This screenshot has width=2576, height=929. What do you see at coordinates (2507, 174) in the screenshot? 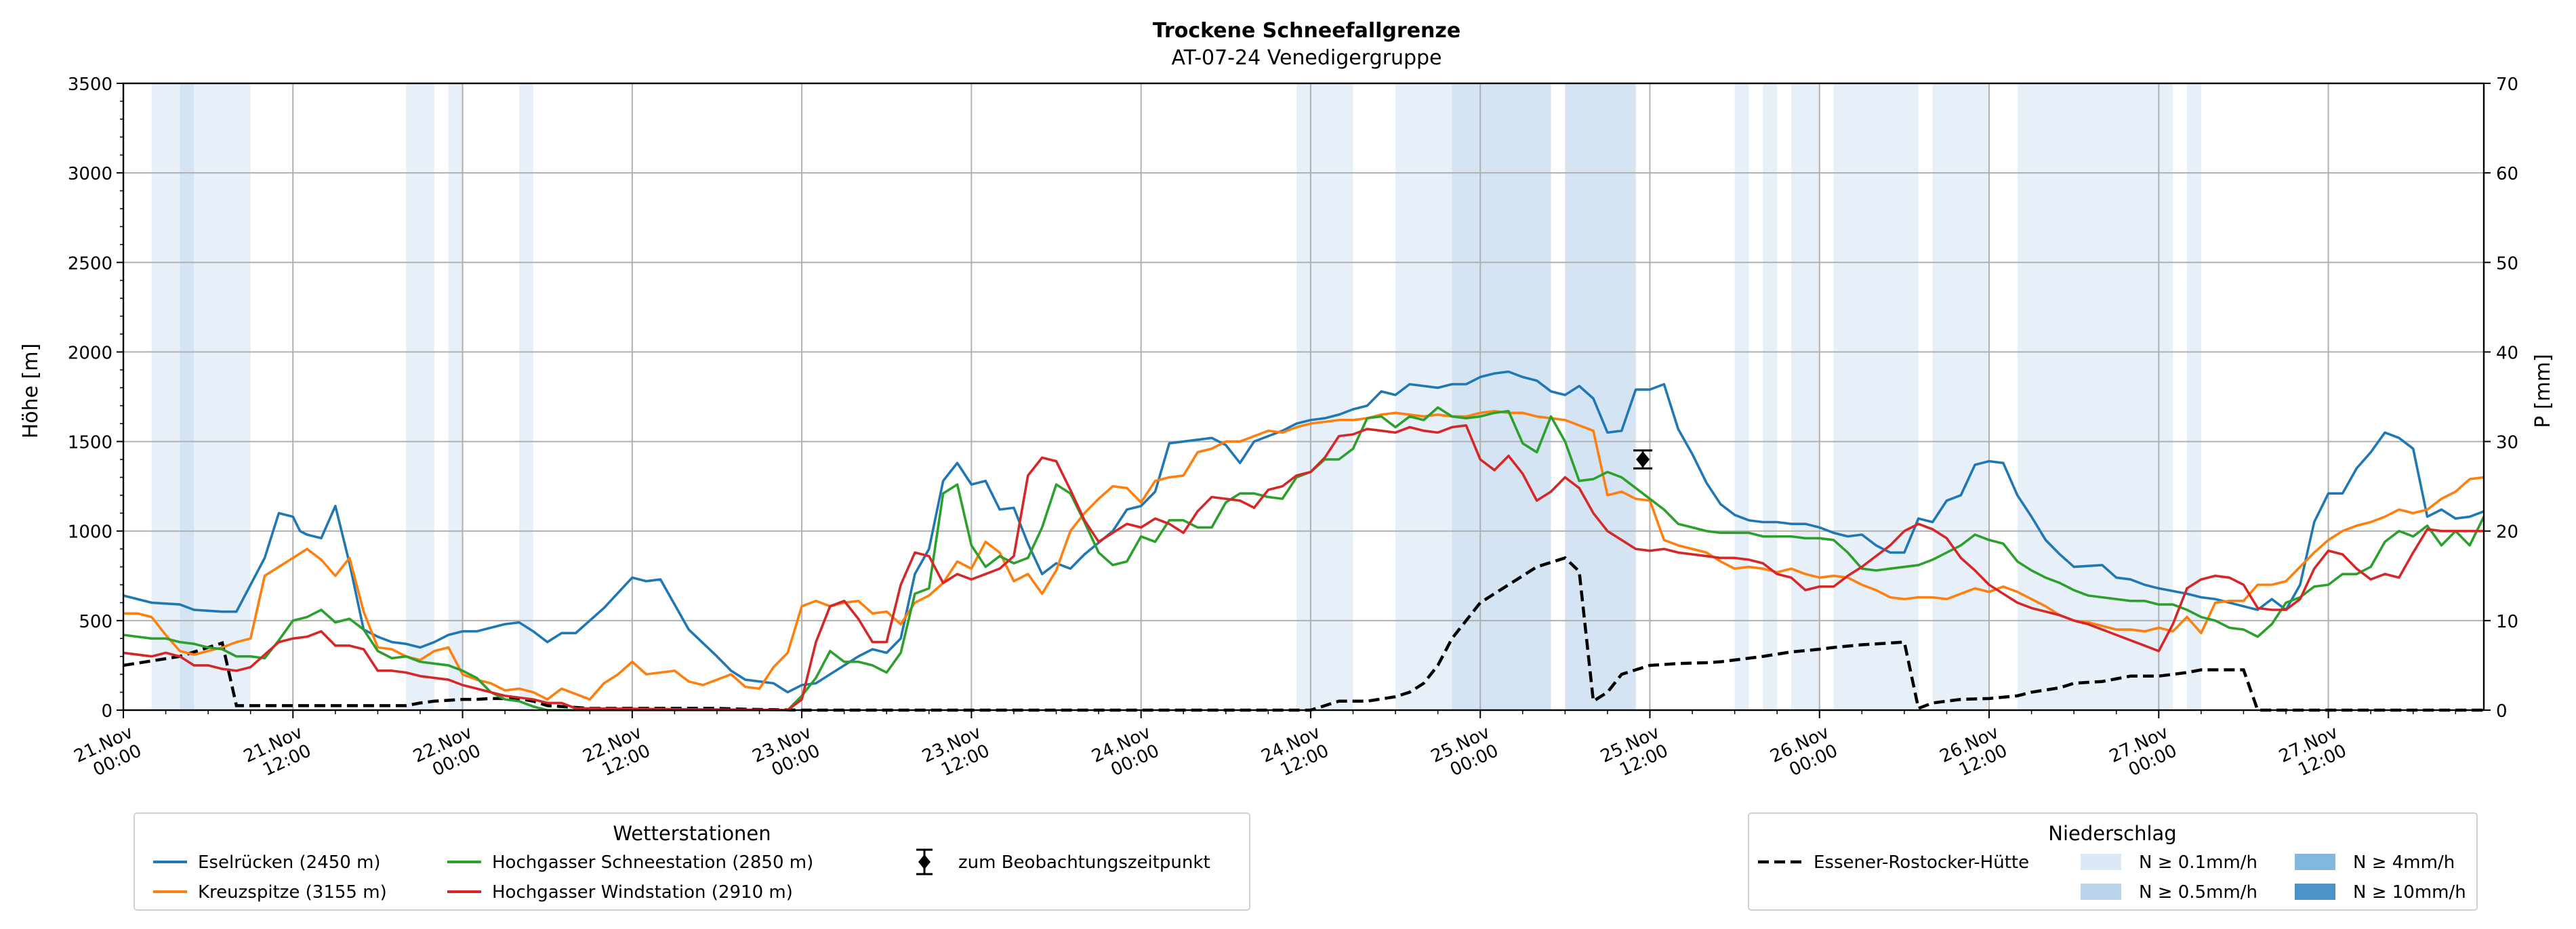
I see `y2-tick-label: 60` at bounding box center [2507, 174].